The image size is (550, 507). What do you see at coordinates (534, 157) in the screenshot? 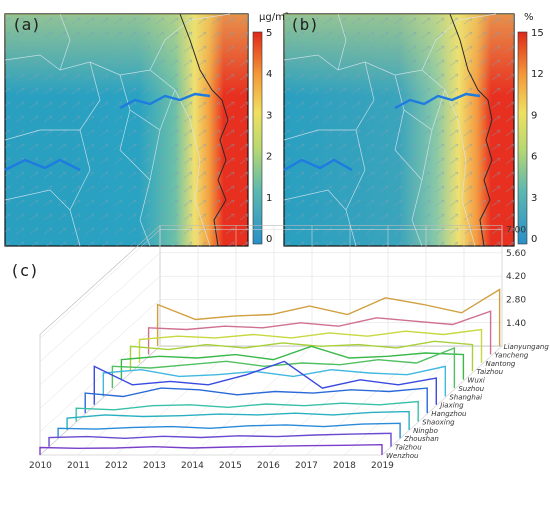
I see `colorbar-tick-label: 6` at bounding box center [534, 157].